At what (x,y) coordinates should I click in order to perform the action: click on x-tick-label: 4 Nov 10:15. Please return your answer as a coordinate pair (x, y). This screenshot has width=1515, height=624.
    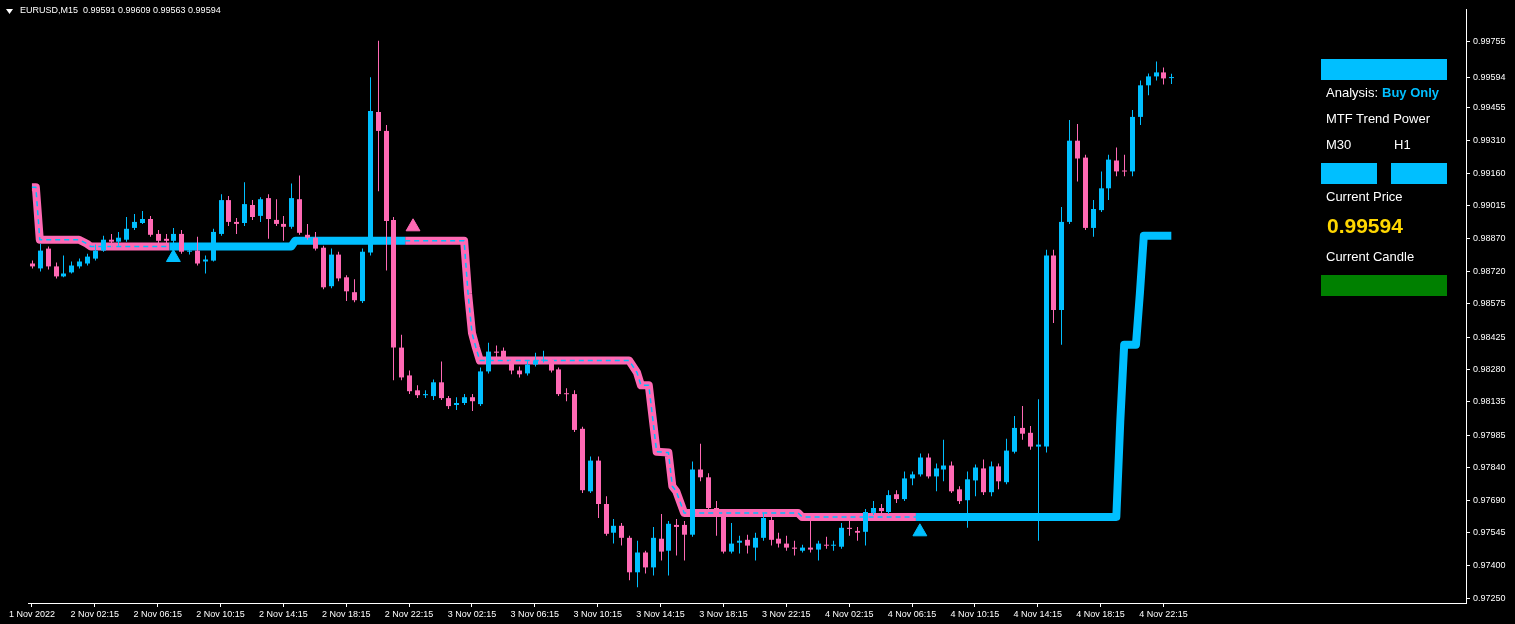
    Looking at the image, I should click on (975, 613).